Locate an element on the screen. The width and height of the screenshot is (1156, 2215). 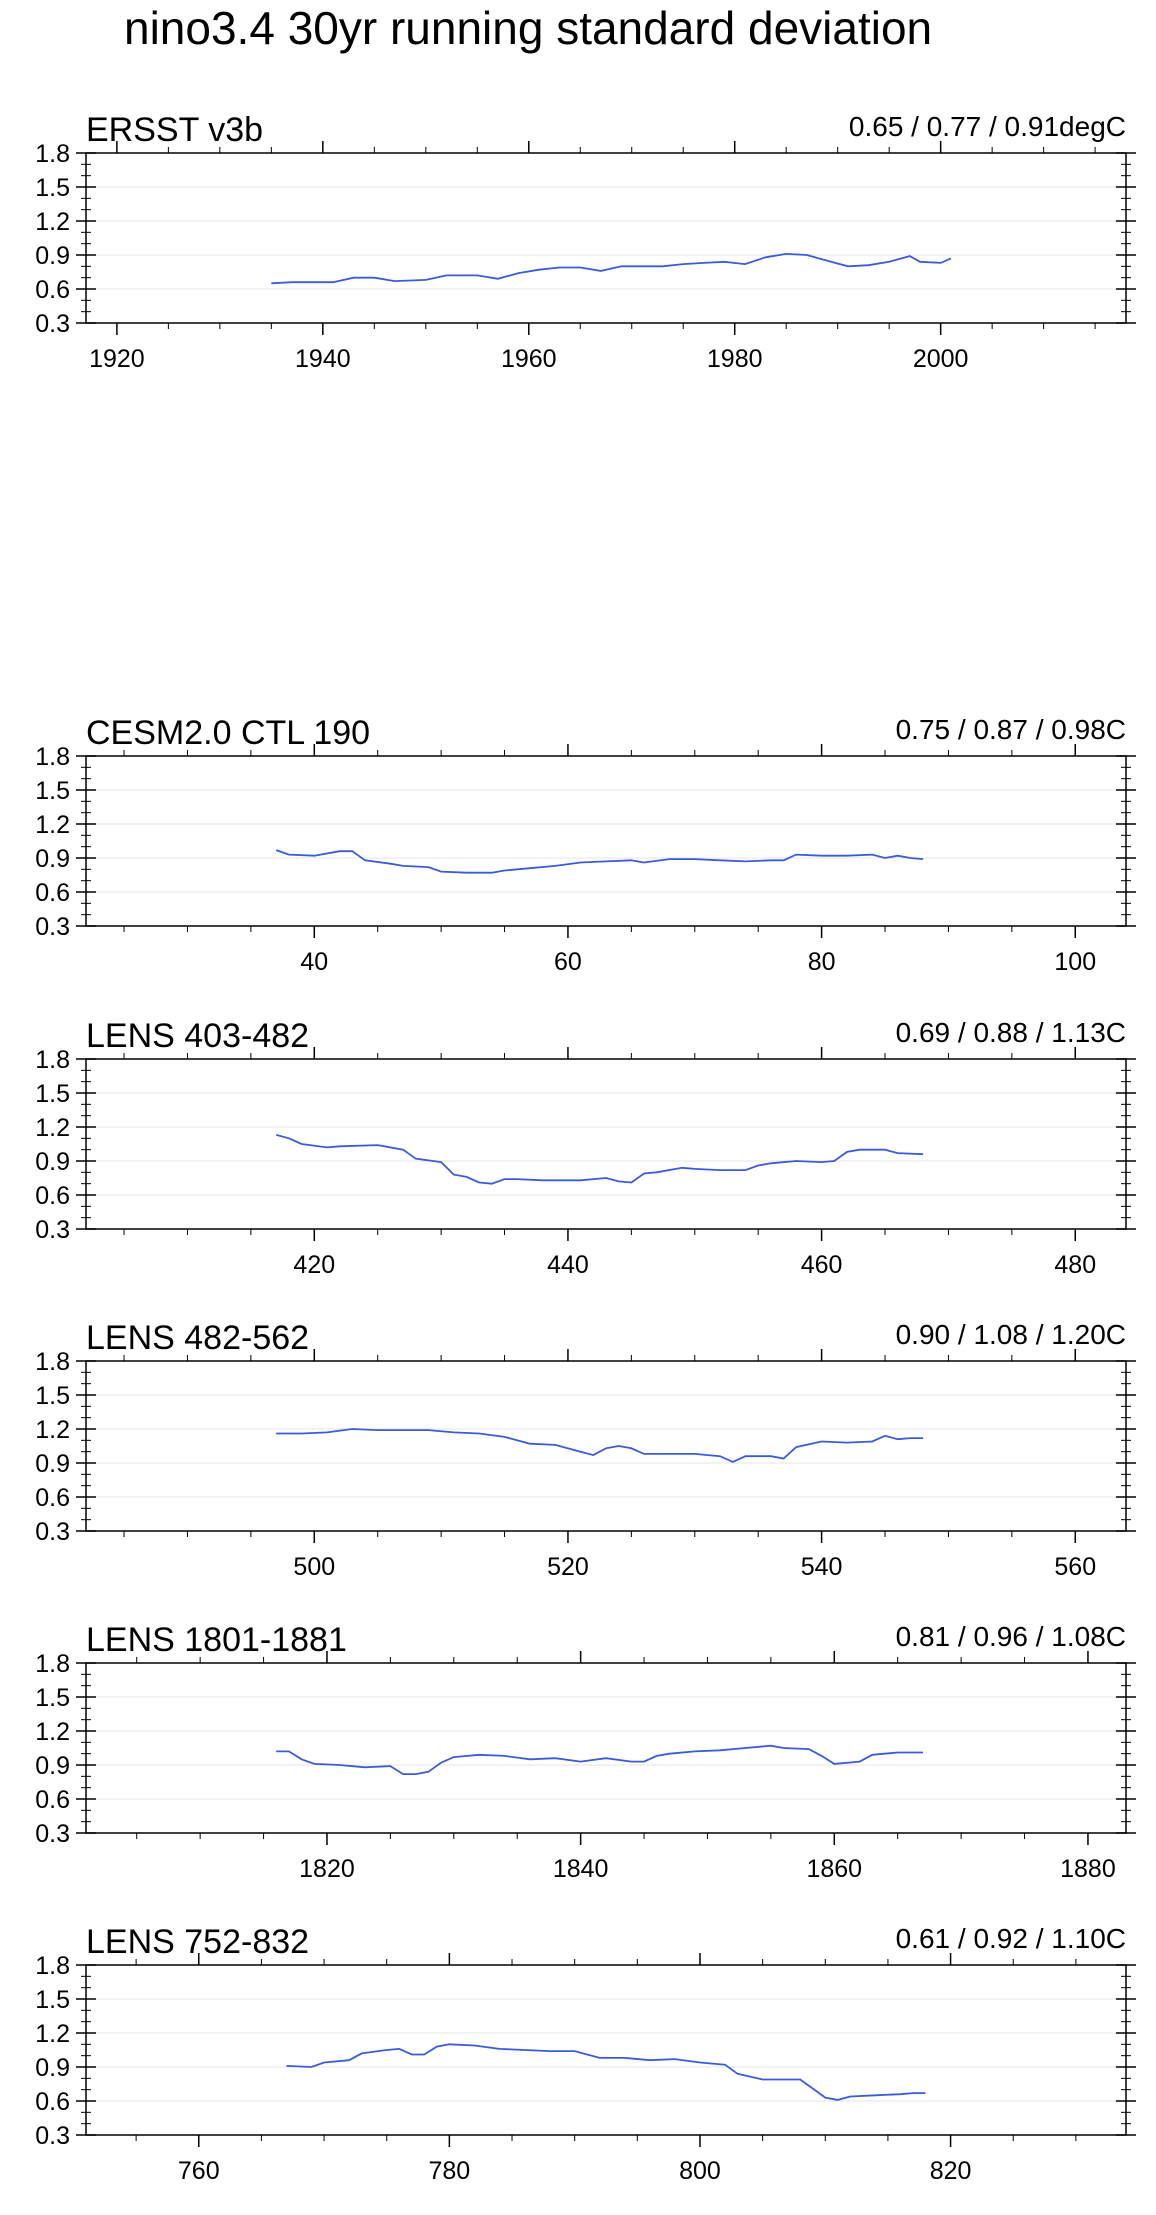
x-tick-label: 80 is located at coordinates (822, 962).